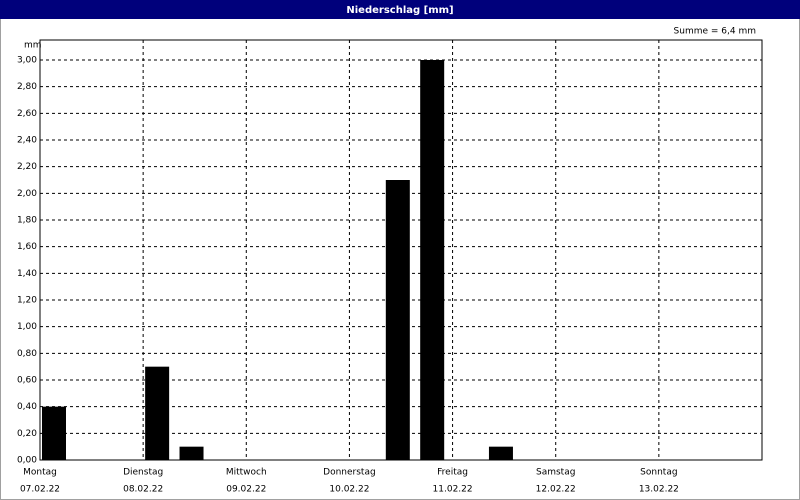 Image resolution: width=800 pixels, height=500 pixels. I want to click on y-tick-label: 2,00, so click(27, 194).